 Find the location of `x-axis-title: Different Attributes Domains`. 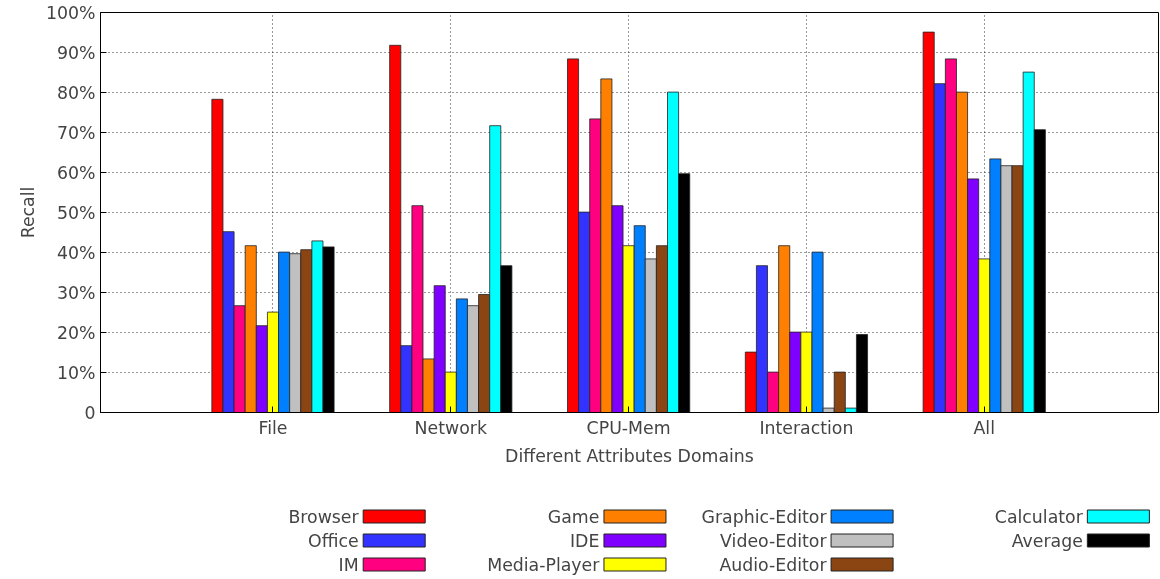

x-axis-title: Different Attributes Domains is located at coordinates (629, 455).